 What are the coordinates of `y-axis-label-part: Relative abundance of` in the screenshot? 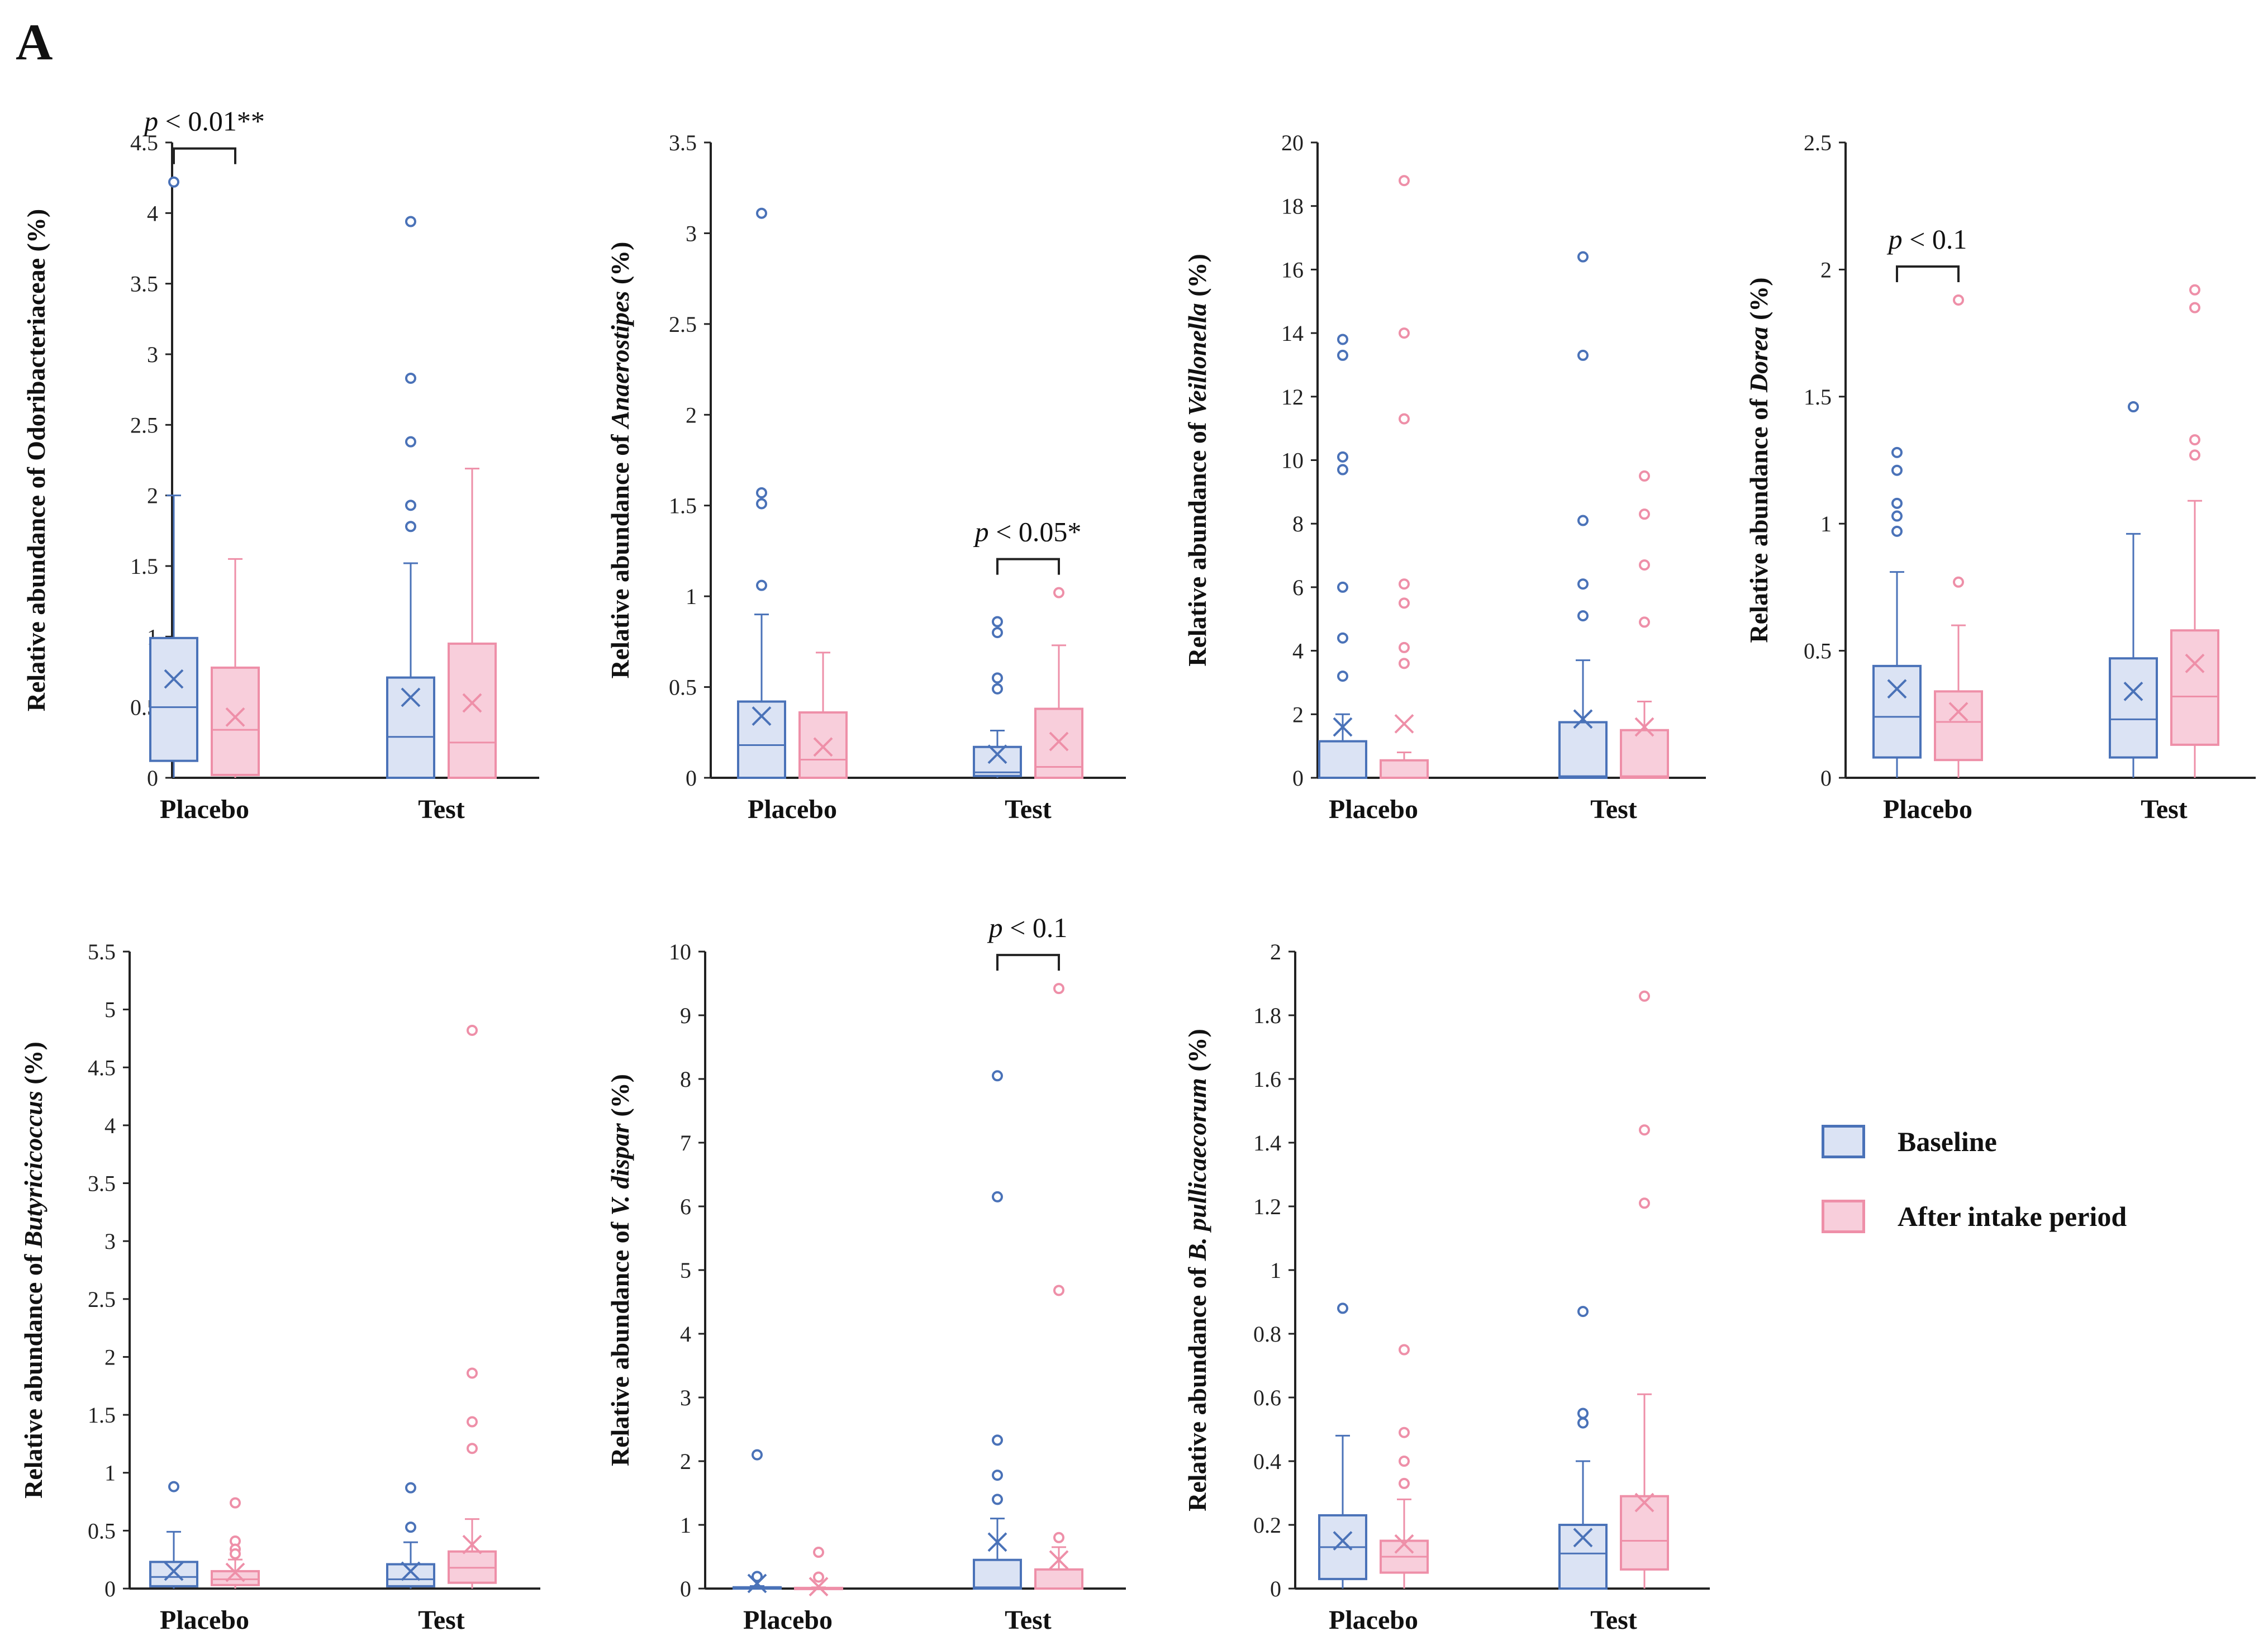 It's located at (33, 1373).